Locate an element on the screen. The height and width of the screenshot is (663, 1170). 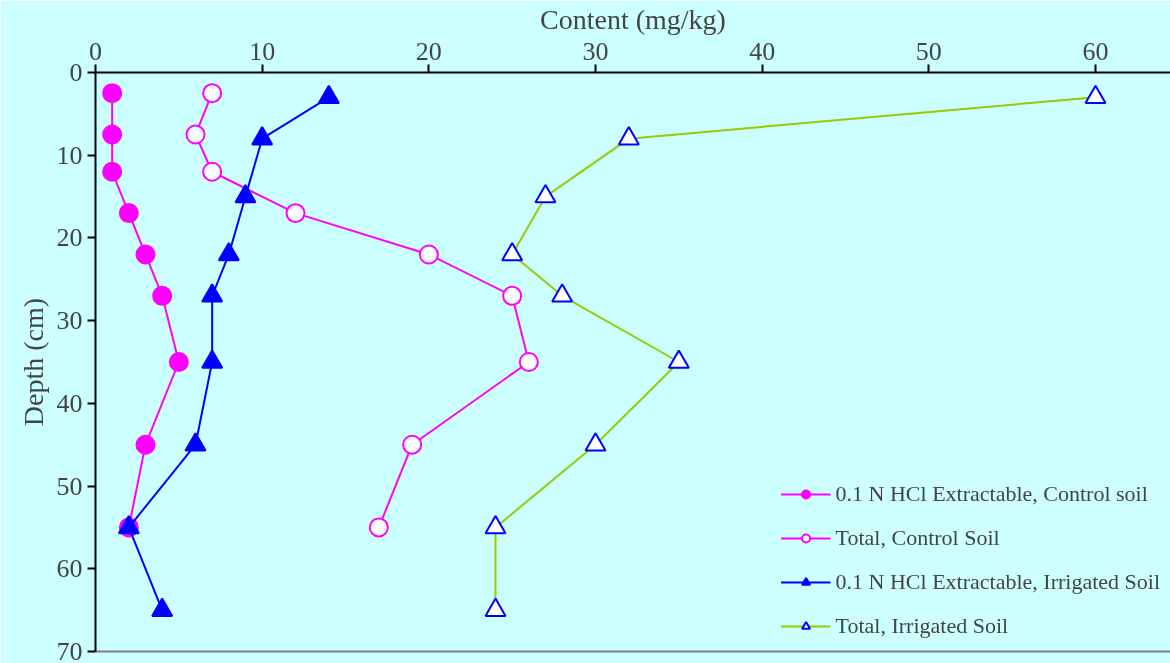
y-axis-title: Depth (cm) is located at coordinates (33, 362).